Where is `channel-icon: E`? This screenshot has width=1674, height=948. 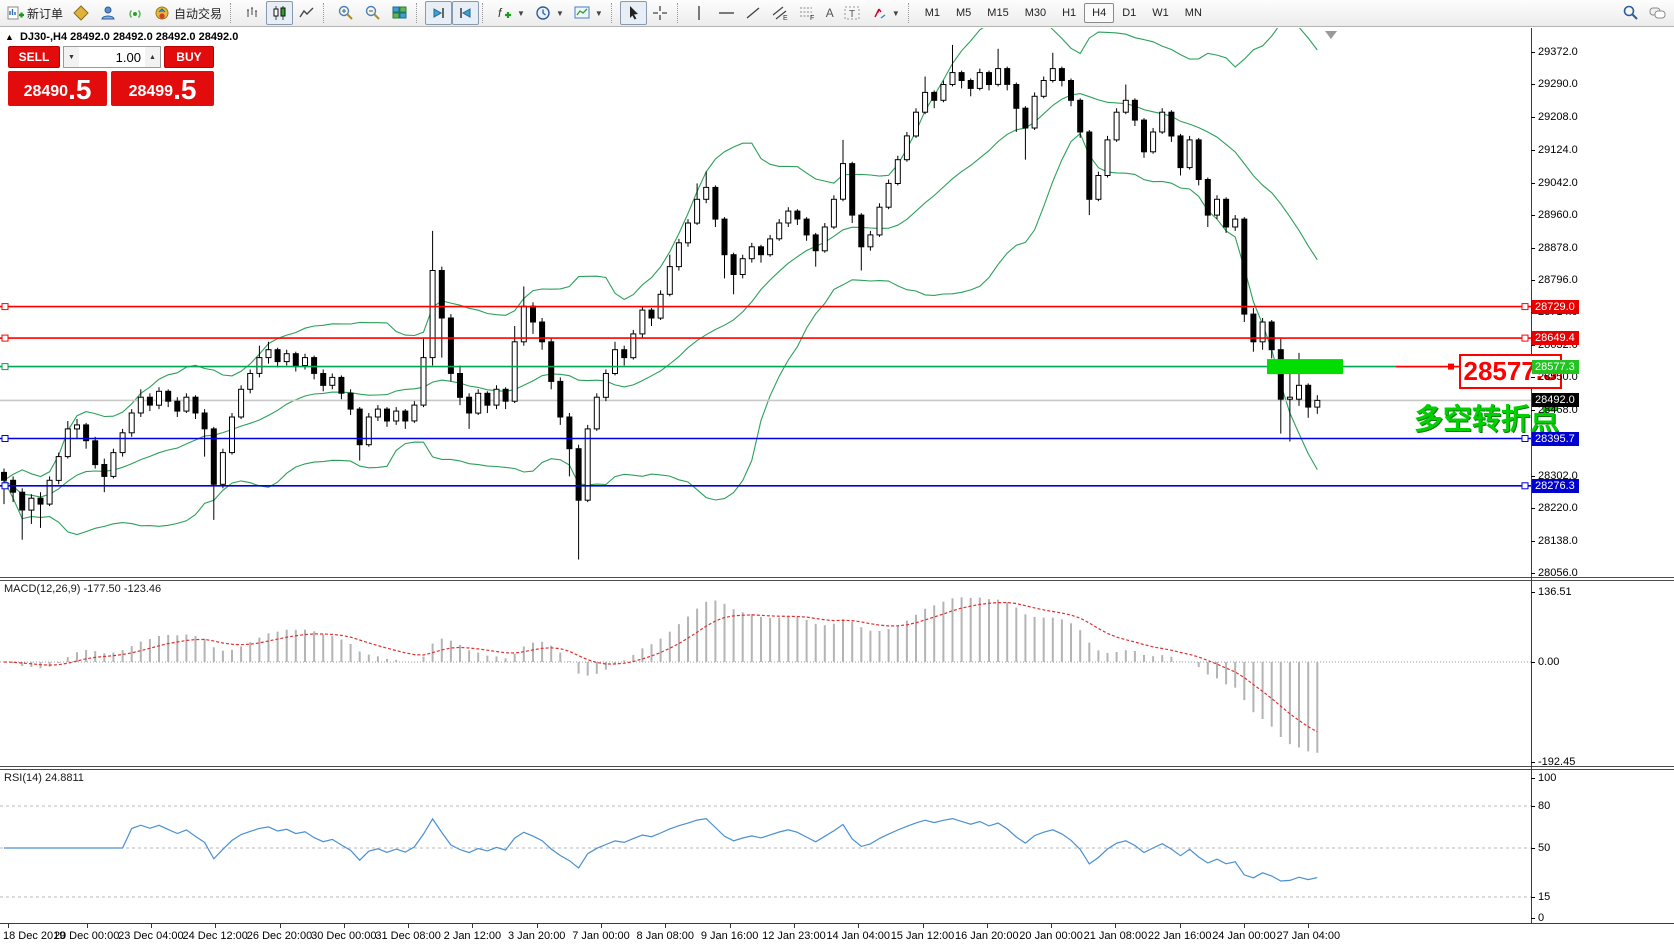 channel-icon: E is located at coordinates (780, 13).